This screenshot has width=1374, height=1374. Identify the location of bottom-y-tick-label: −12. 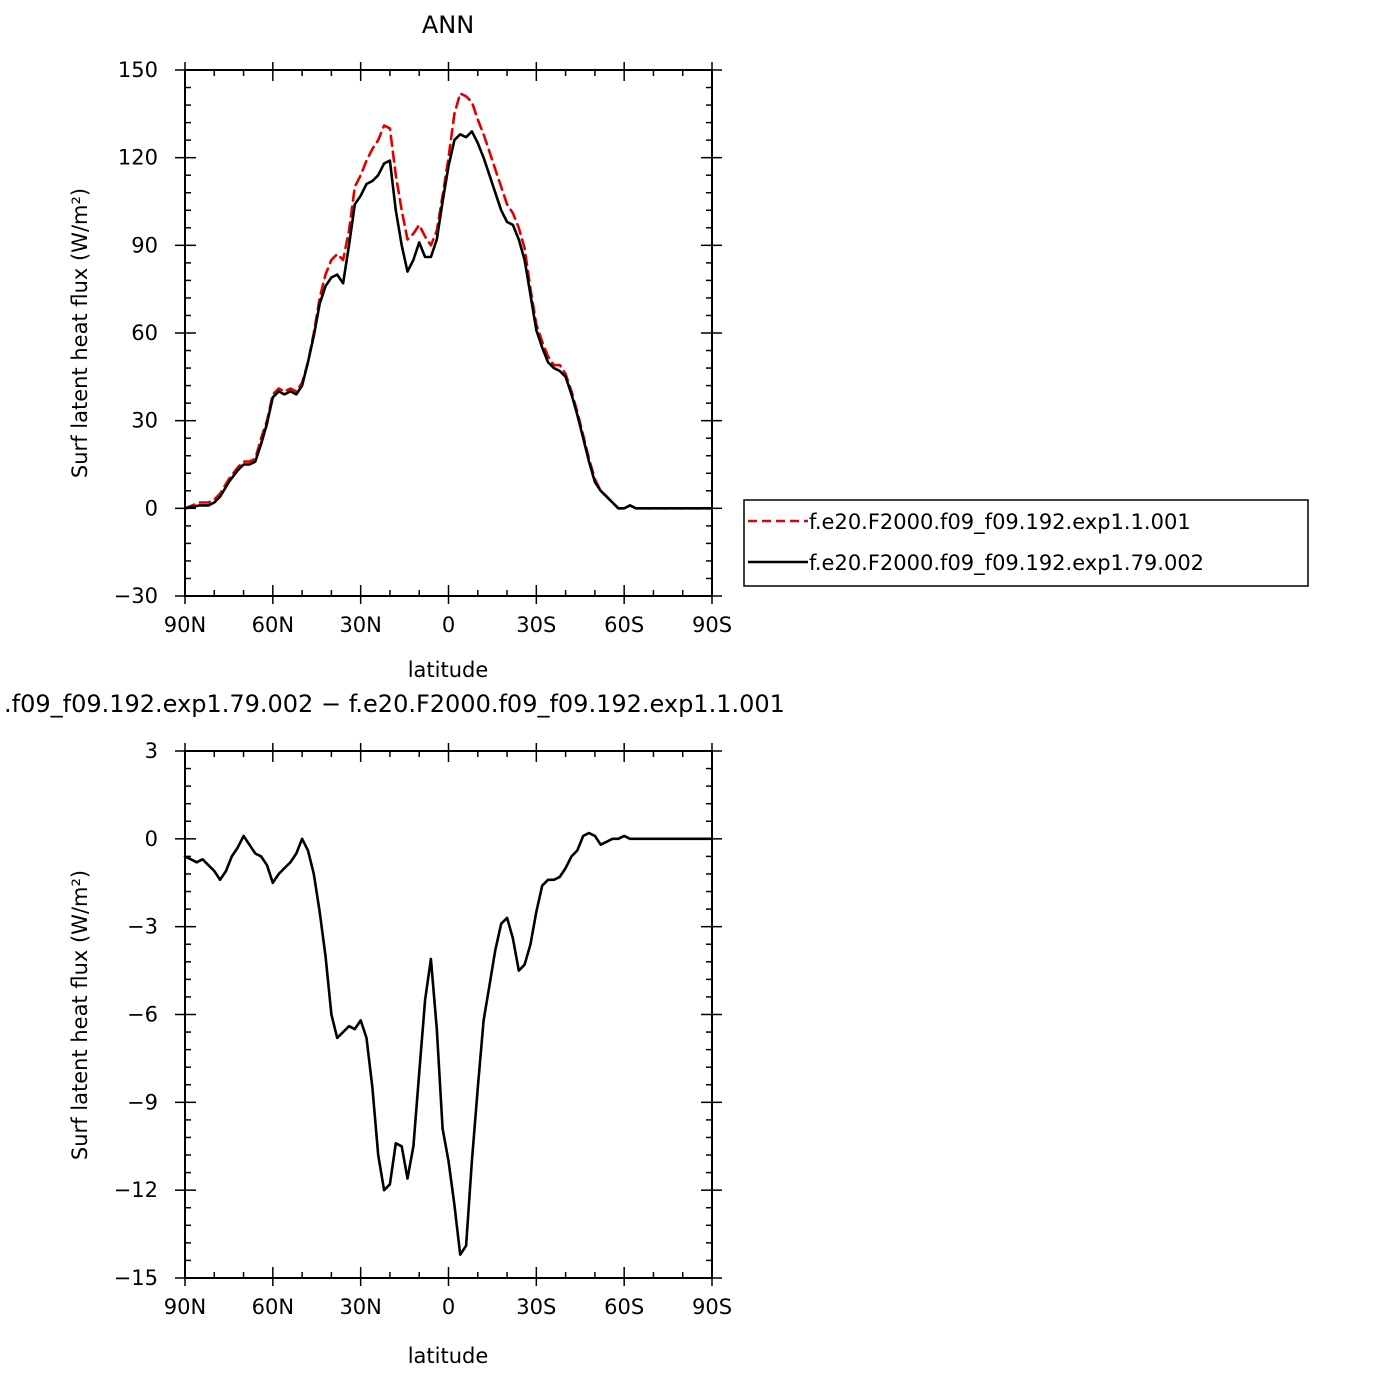
(136, 1190).